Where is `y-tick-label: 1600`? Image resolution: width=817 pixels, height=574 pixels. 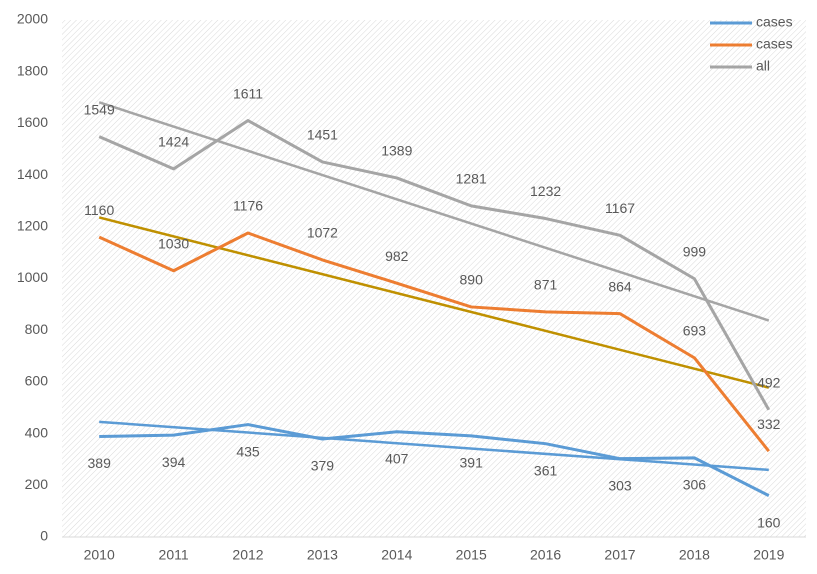 y-tick-label: 1600 is located at coordinates (32, 122).